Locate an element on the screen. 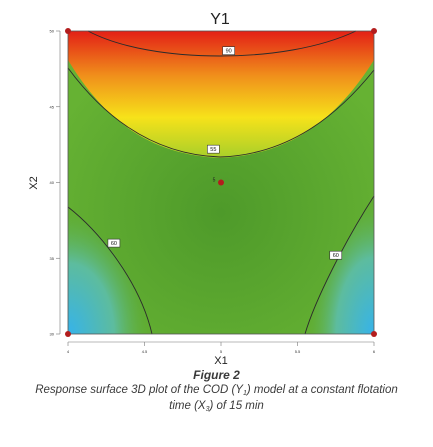 This screenshot has height=447, width=433. x-tick-label-3: 5.5 is located at coordinates (298, 351).